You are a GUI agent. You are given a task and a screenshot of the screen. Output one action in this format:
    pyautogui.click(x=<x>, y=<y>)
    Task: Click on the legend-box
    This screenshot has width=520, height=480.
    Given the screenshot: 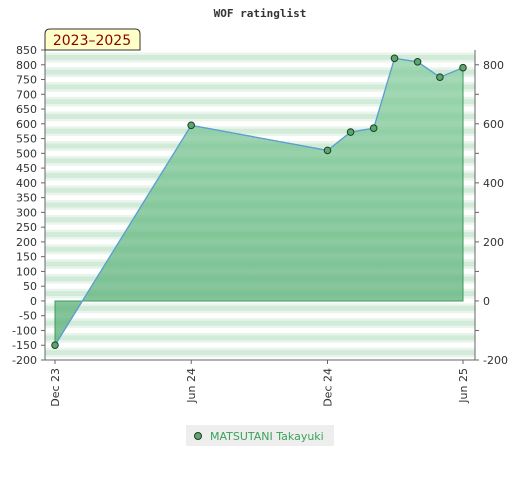 What is the action you would take?
    pyautogui.click(x=260, y=435)
    